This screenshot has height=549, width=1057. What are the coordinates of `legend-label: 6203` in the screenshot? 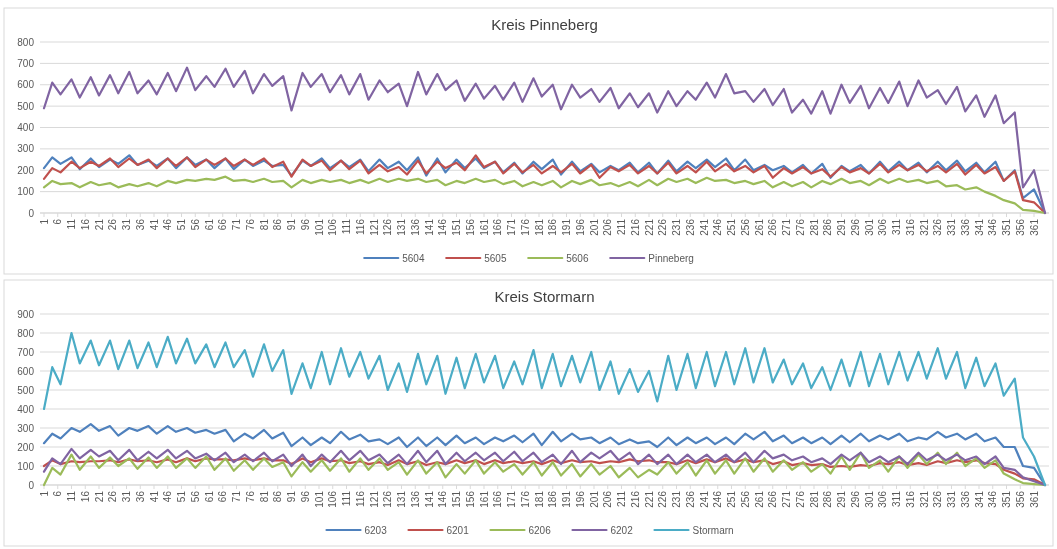 It's located at (376, 530).